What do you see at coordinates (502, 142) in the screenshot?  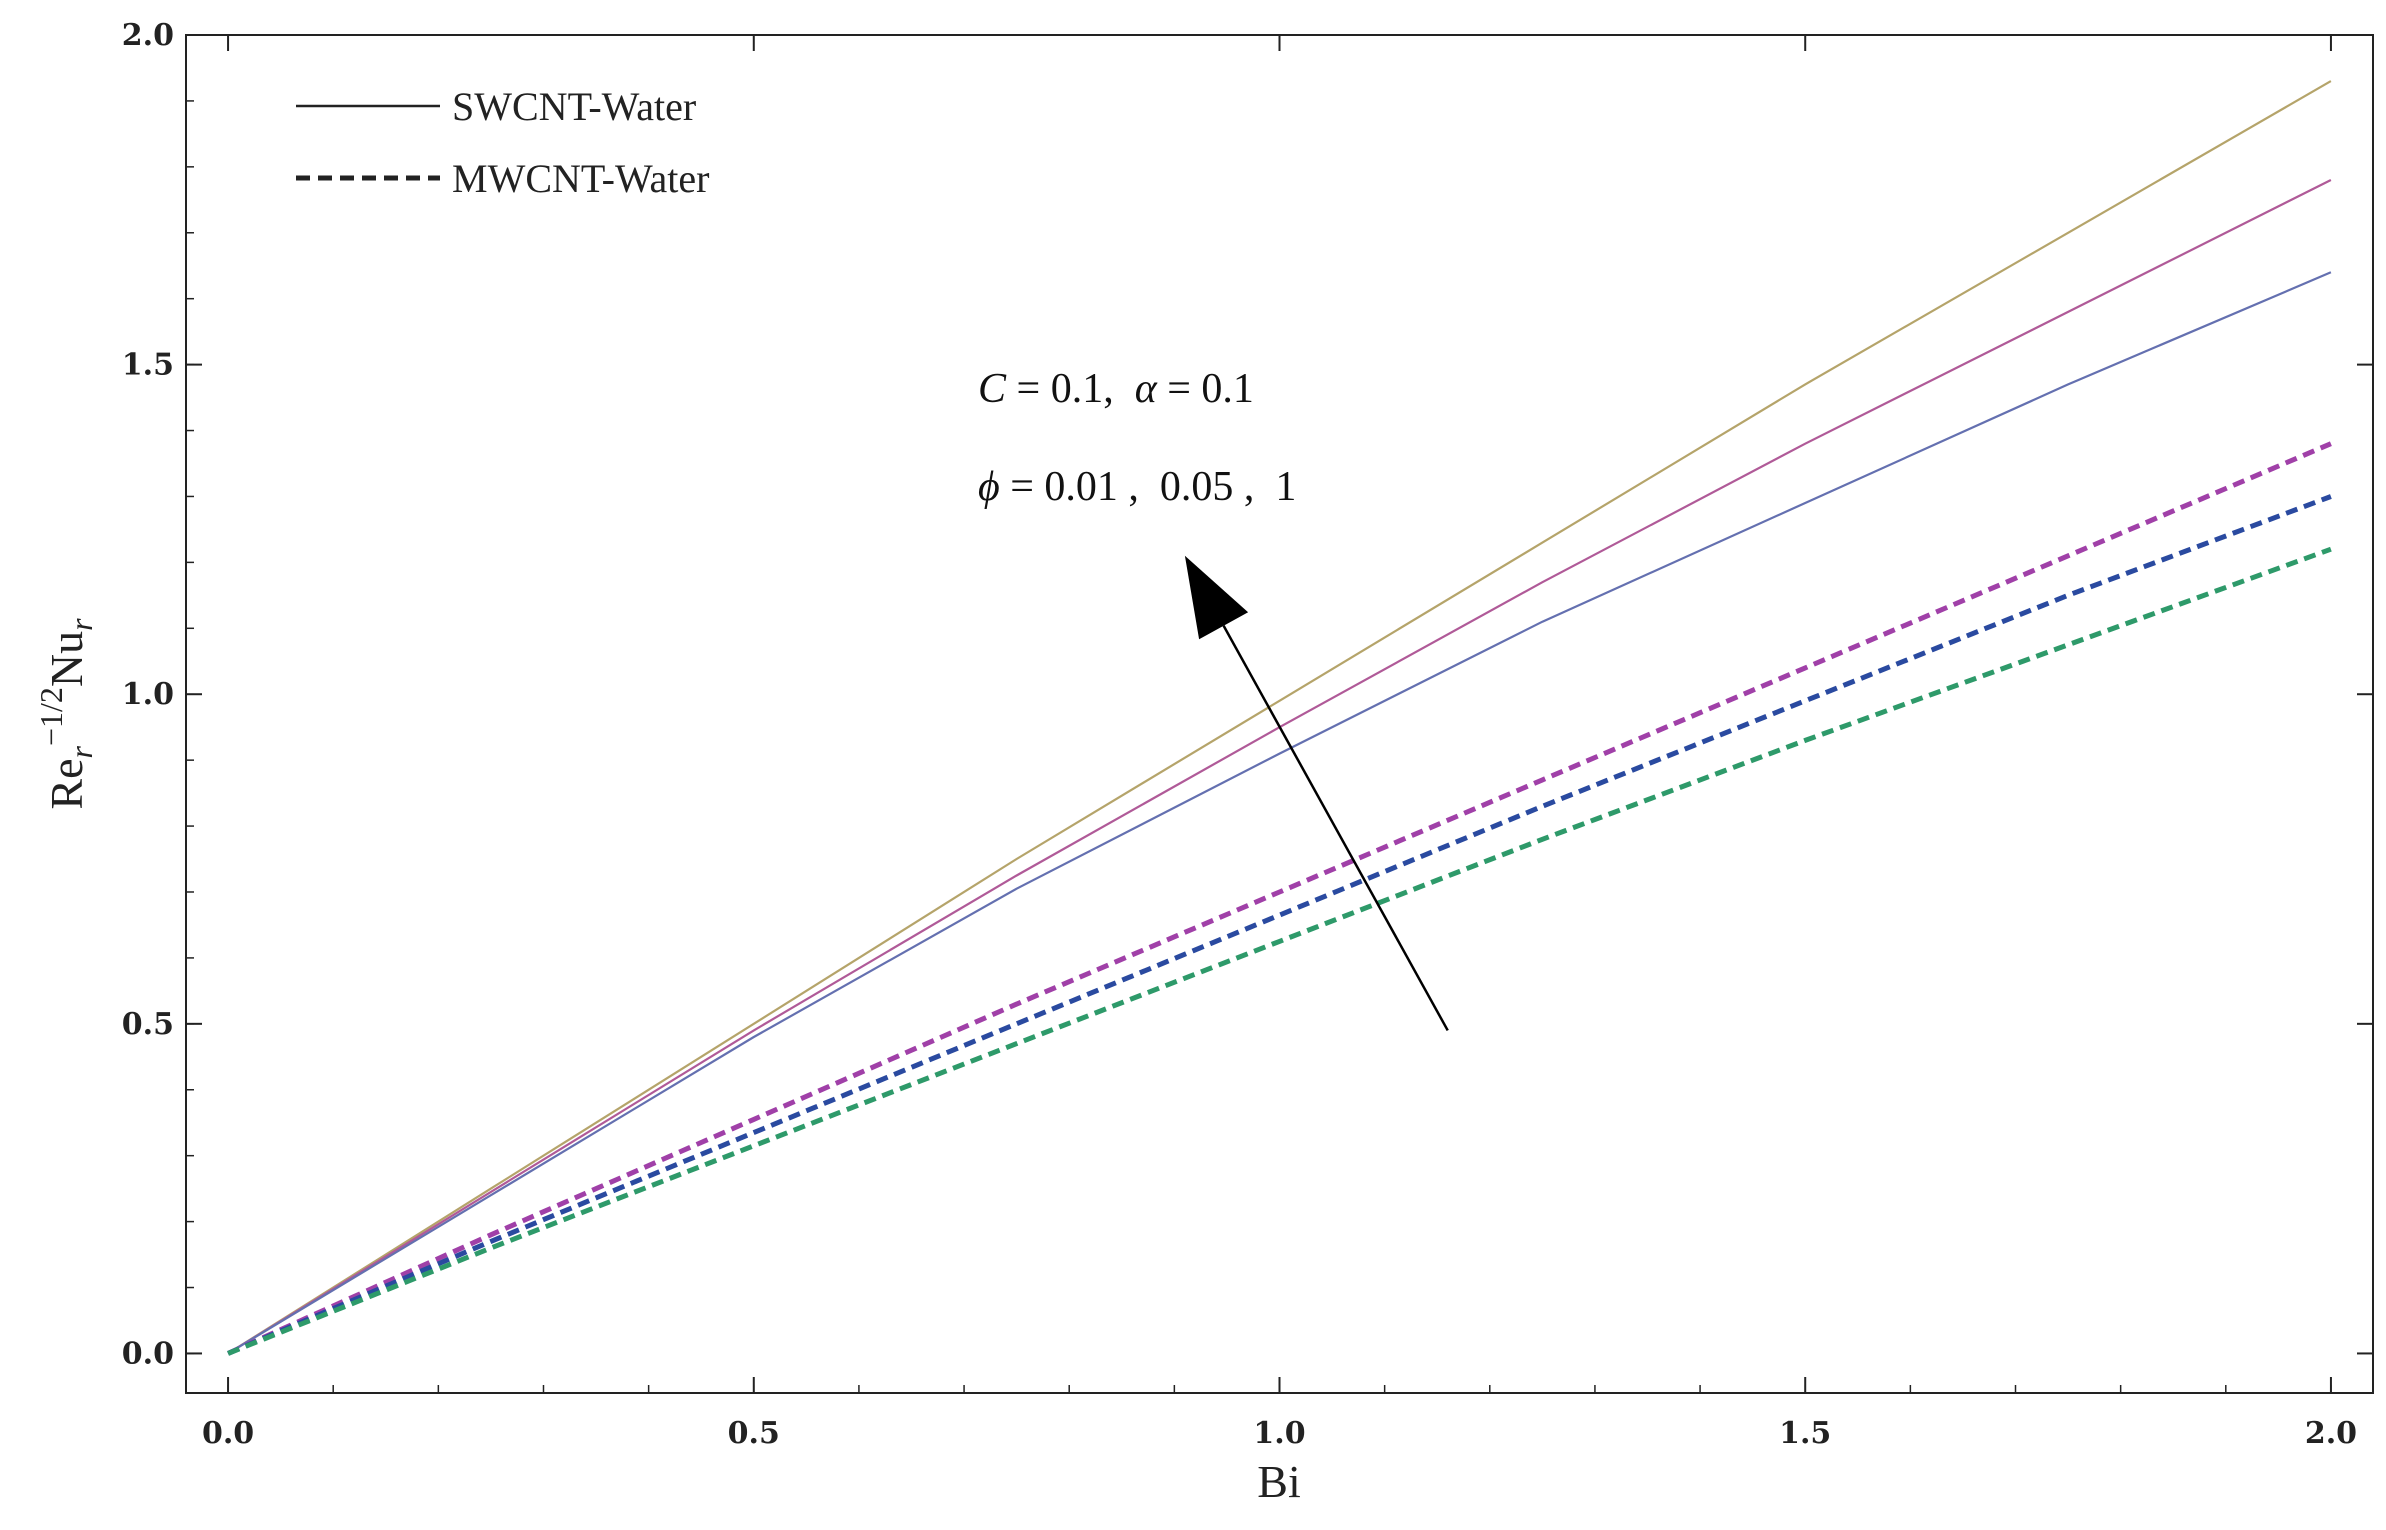 I see `legend: SWCNT-Water MWCNT-Water` at bounding box center [502, 142].